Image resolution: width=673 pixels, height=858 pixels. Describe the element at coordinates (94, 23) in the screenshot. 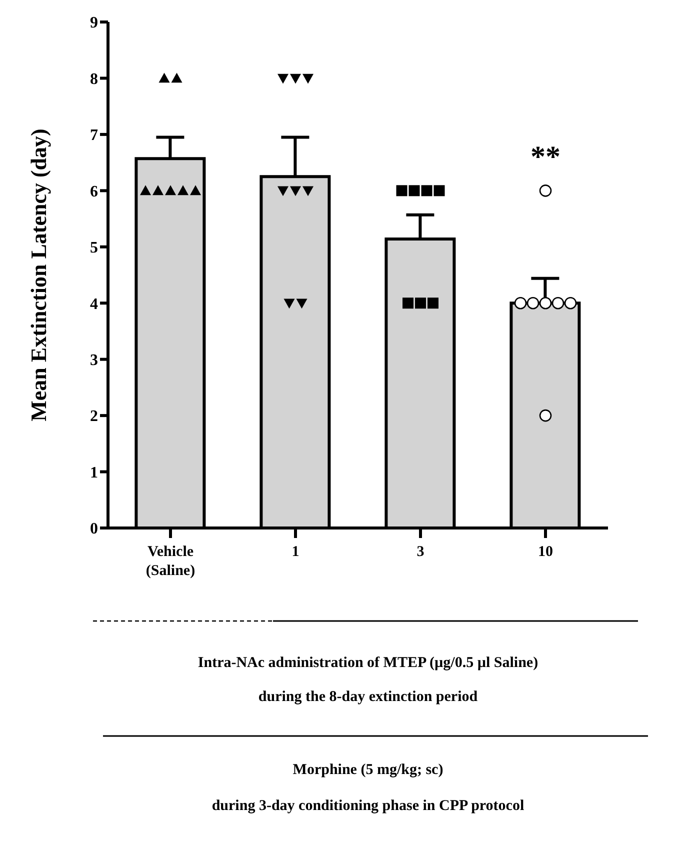

I see `y-tick-label: 9` at that location.